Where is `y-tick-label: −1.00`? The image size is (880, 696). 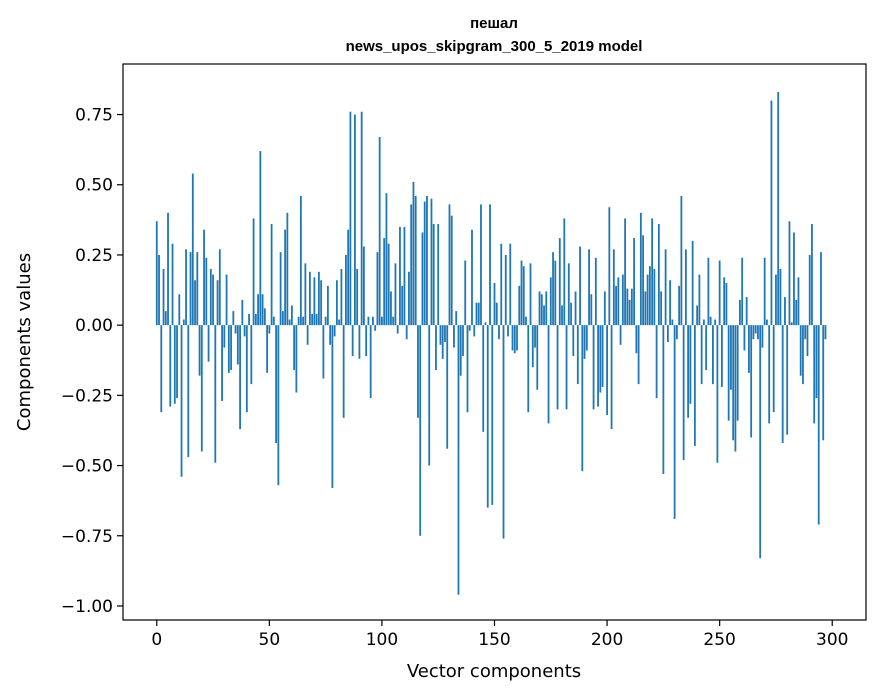 y-tick-label: −1.00 is located at coordinates (87, 607).